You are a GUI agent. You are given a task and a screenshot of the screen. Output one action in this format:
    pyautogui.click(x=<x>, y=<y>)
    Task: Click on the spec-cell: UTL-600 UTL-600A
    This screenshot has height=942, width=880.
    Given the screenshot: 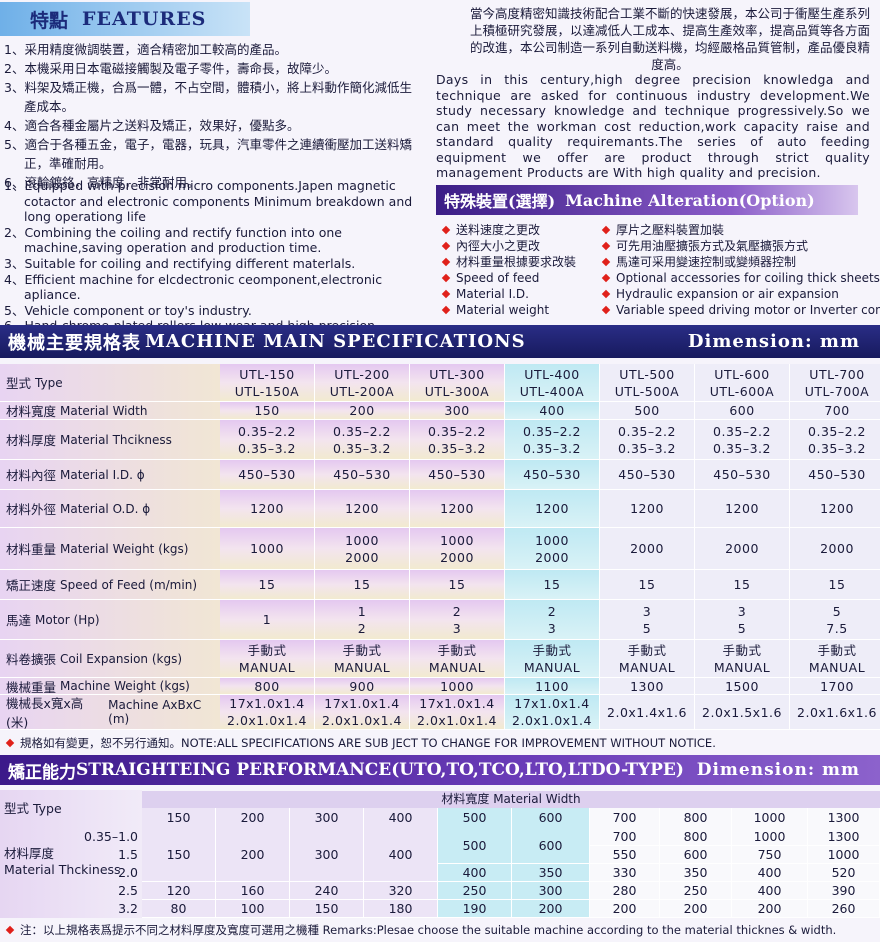 What is the action you would take?
    pyautogui.click(x=742, y=383)
    